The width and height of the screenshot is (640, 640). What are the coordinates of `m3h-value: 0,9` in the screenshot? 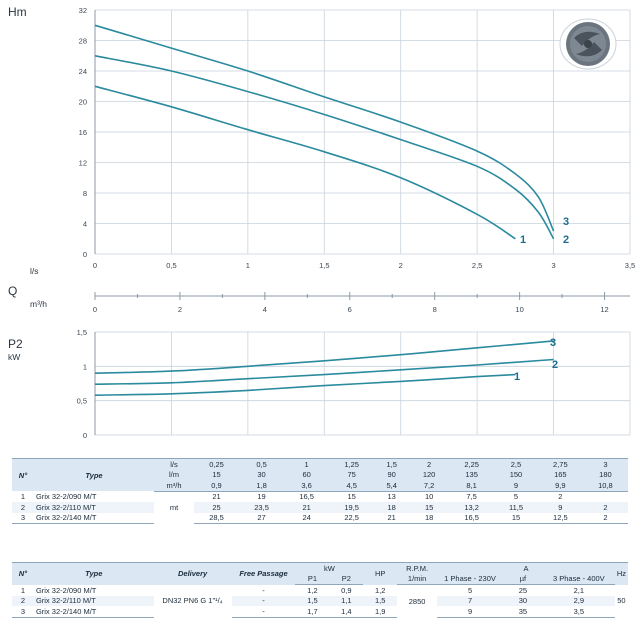 It's located at (217, 486).